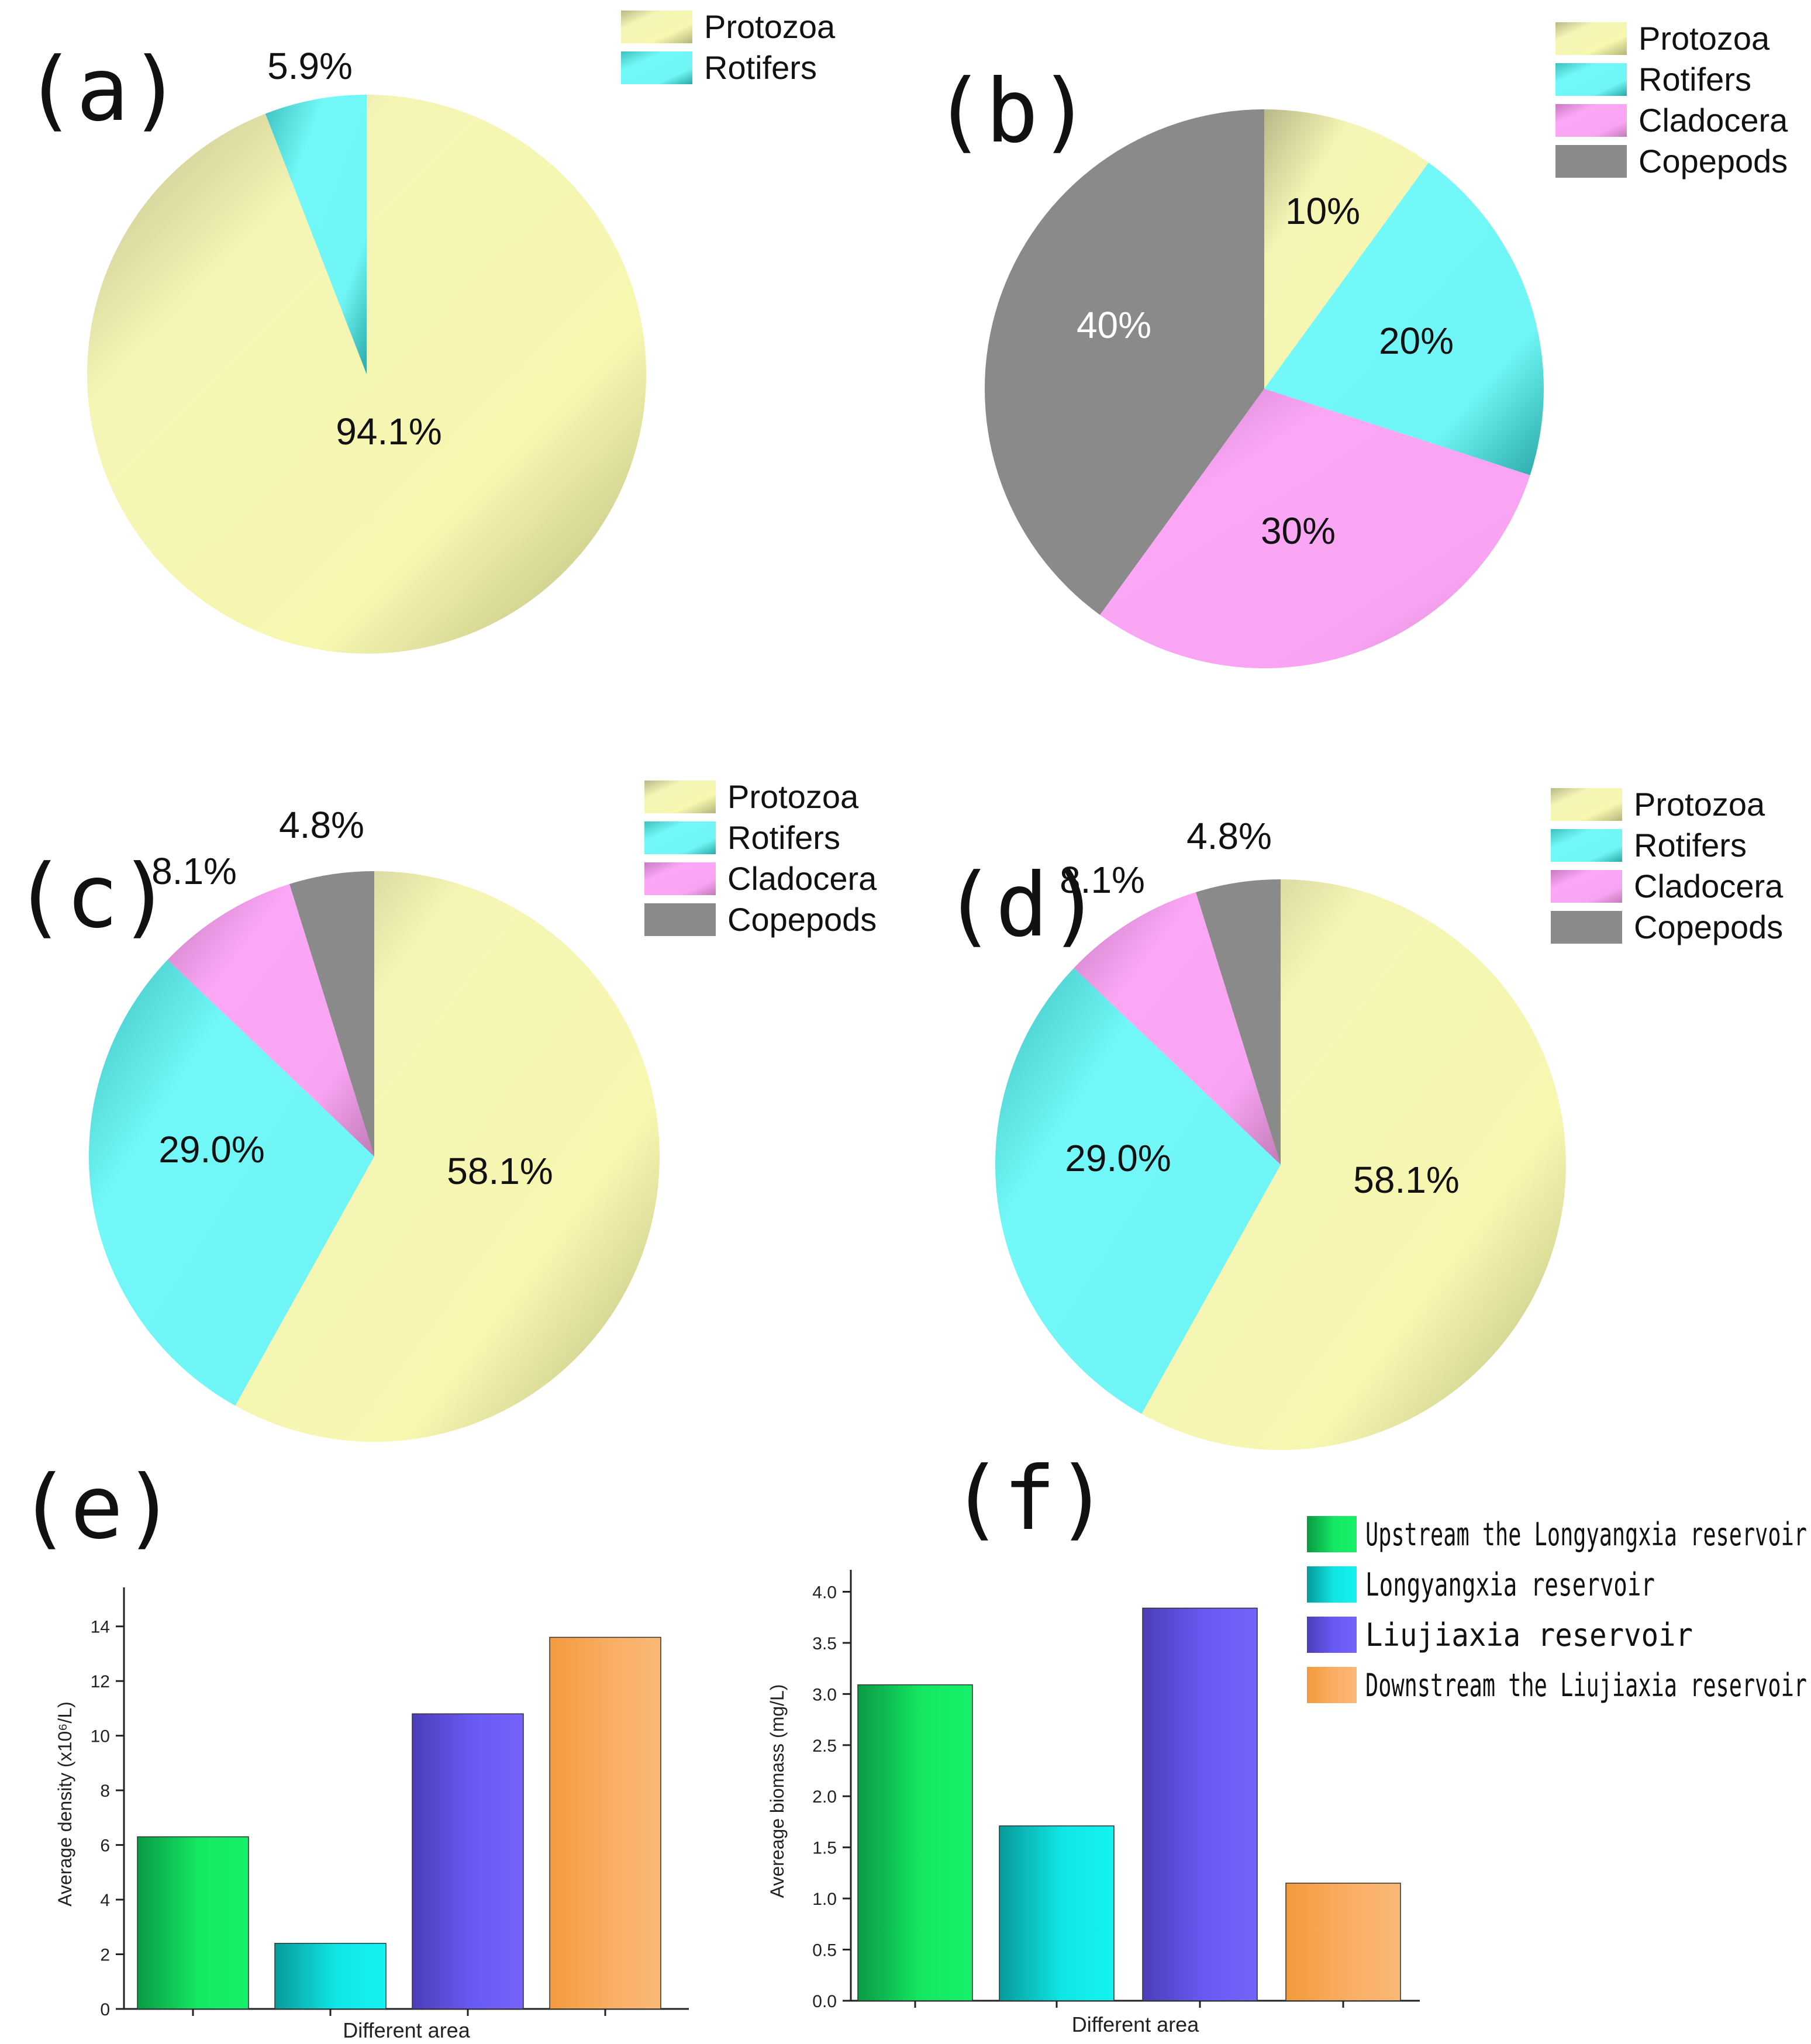 Image resolution: width=1811 pixels, height=2044 pixels. I want to click on y-tick-label: 3.5, so click(824, 1643).